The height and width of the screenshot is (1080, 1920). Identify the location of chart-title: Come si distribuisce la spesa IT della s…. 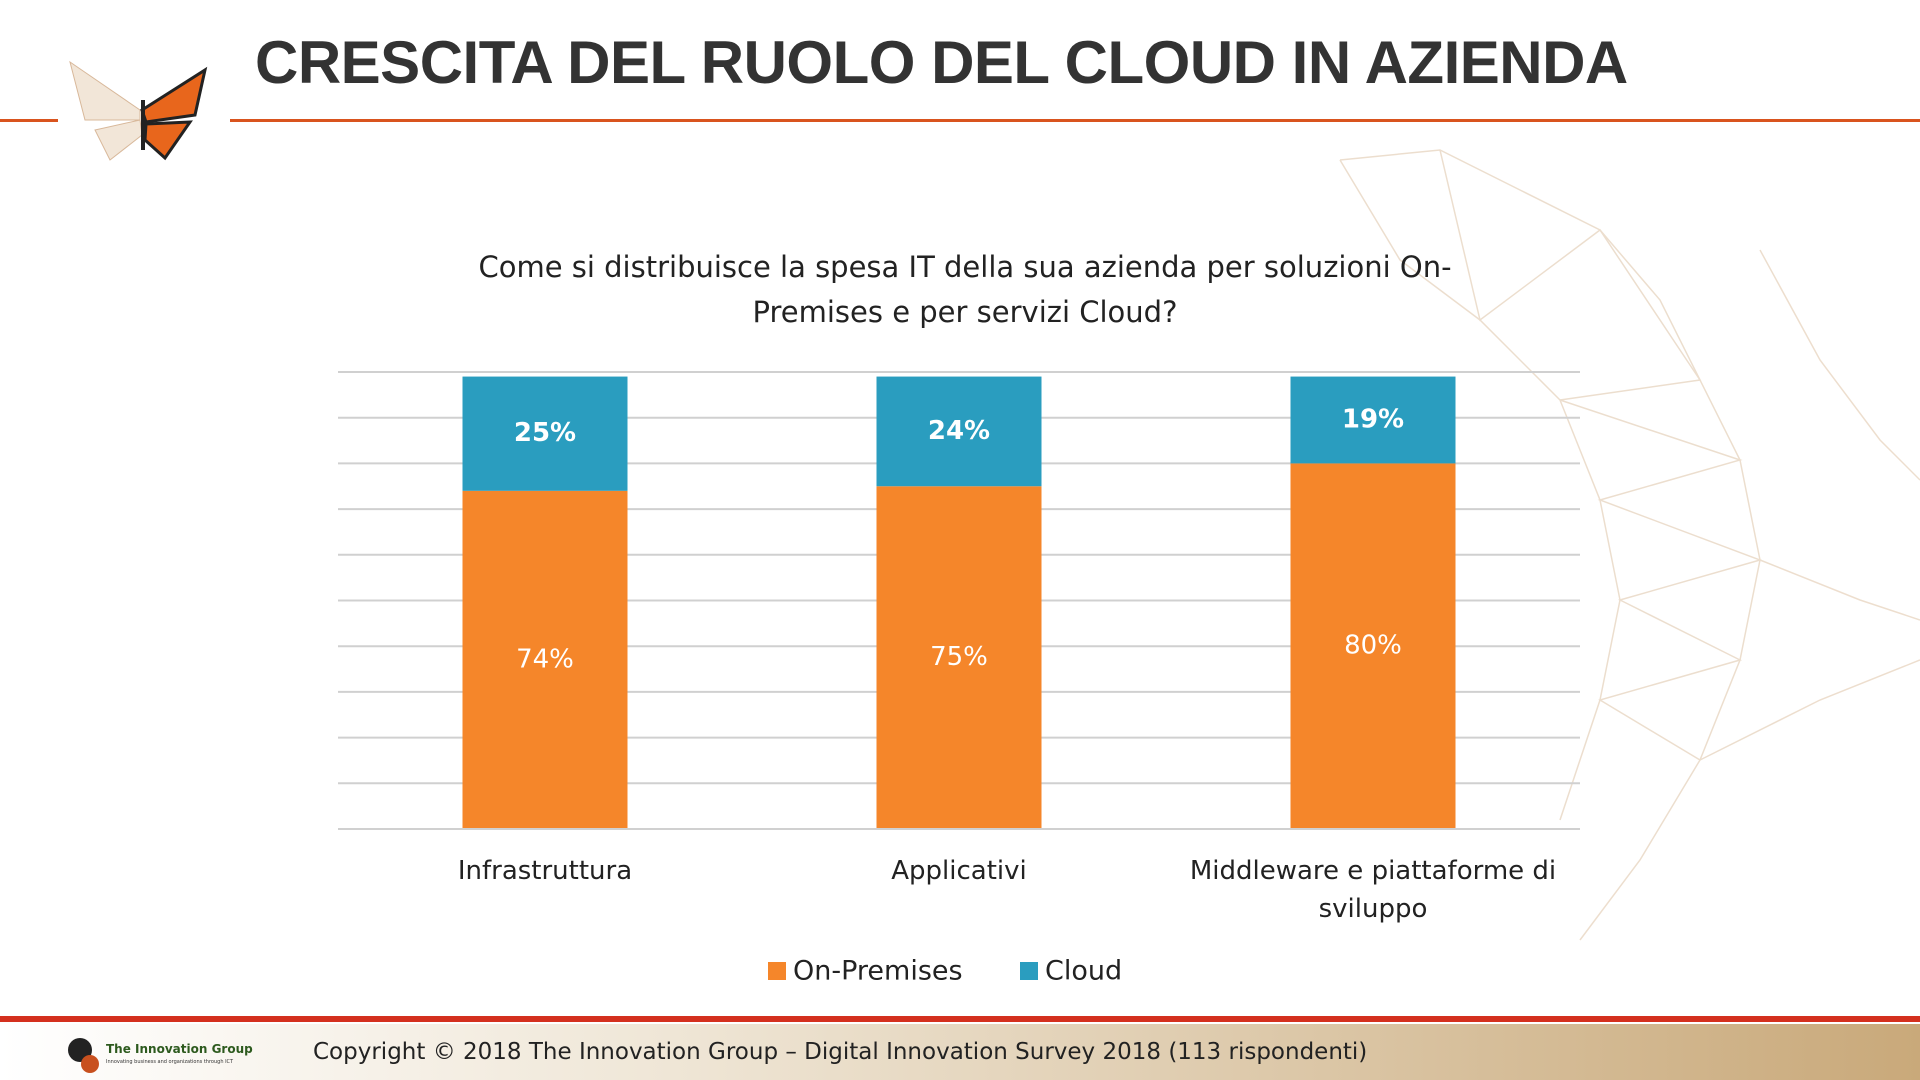
(965, 289).